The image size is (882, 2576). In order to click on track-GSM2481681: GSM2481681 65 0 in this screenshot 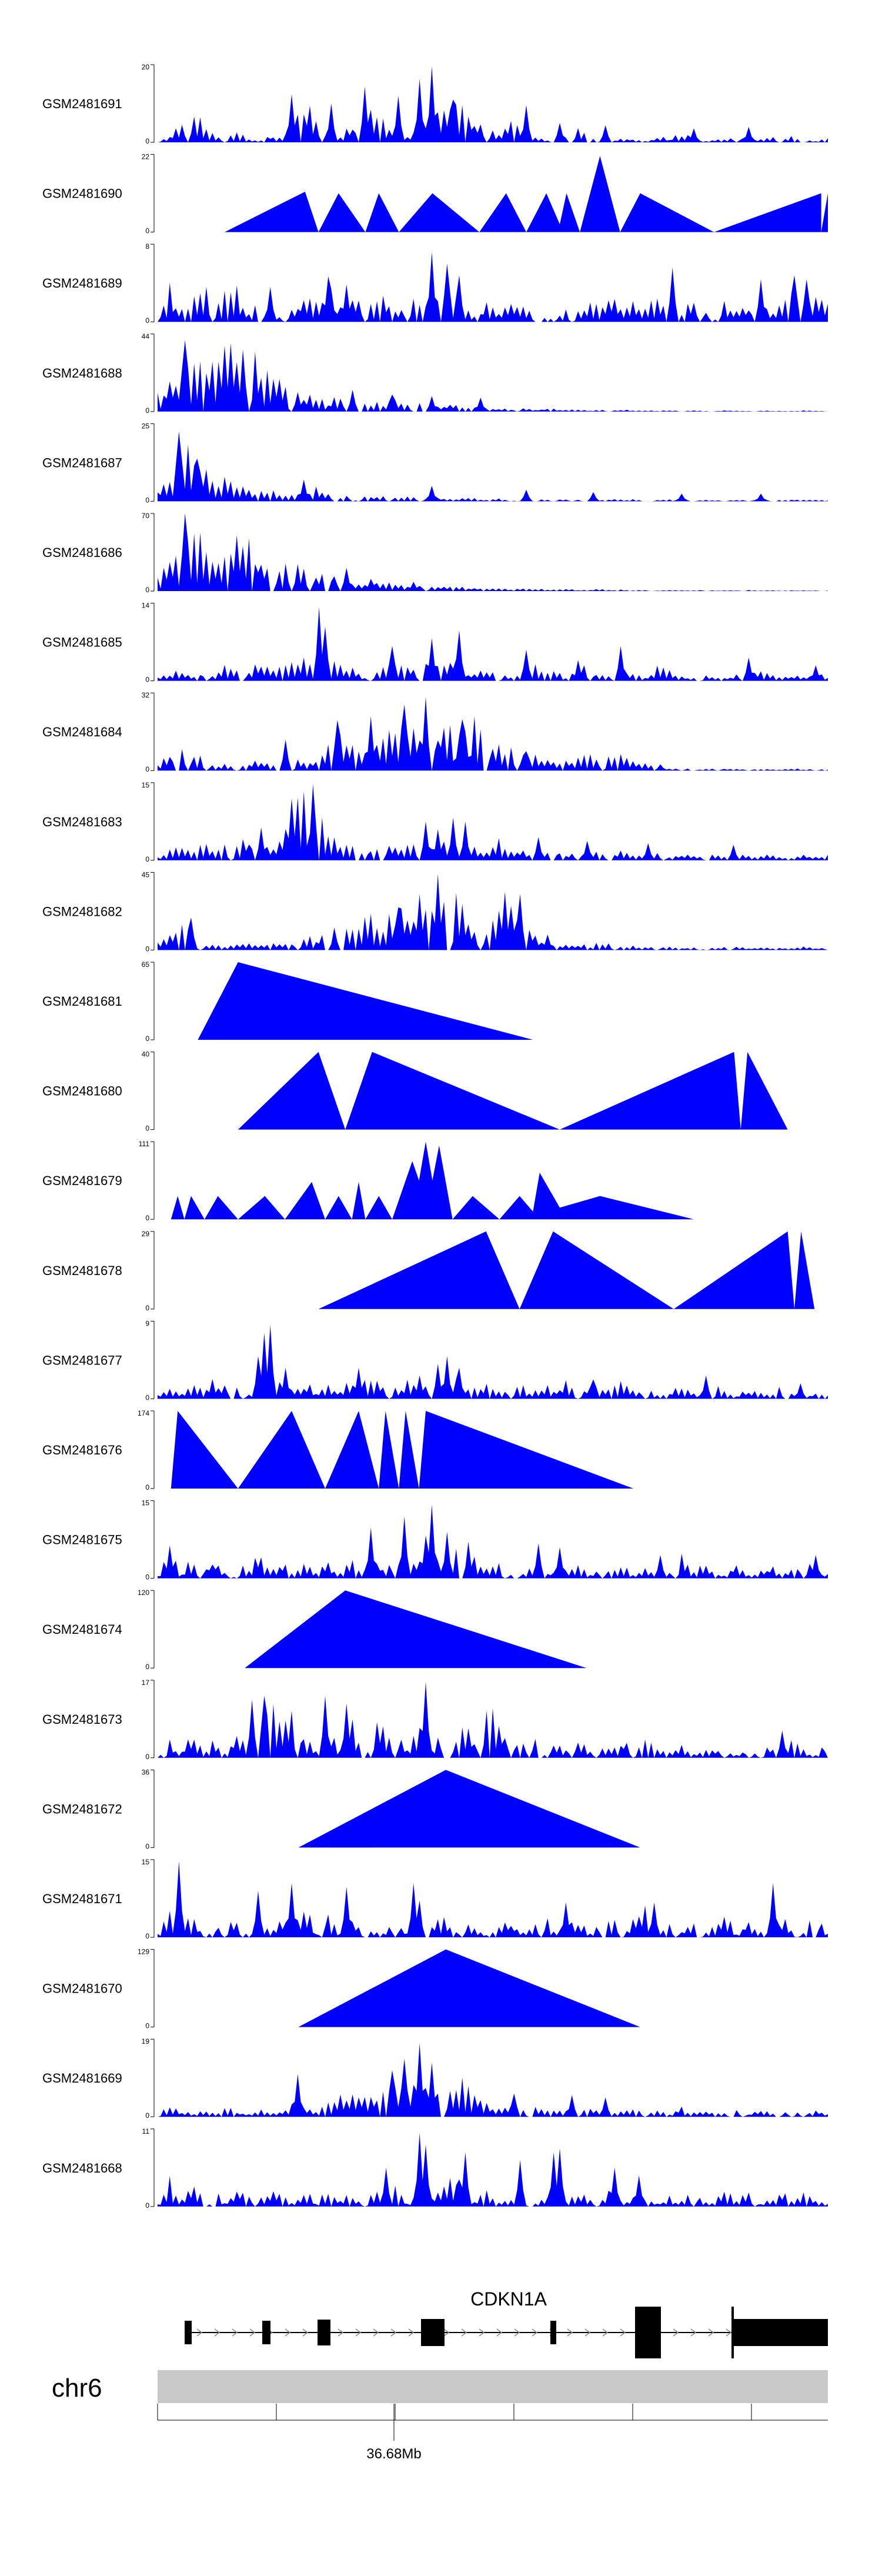, I will do `click(287, 1001)`.